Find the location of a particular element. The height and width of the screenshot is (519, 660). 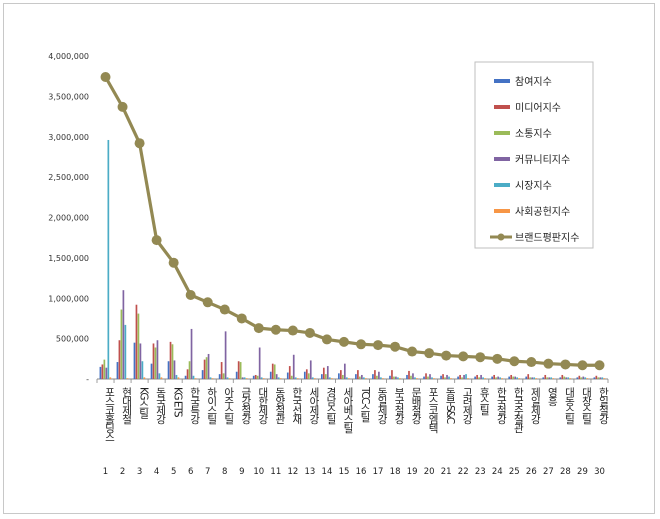

rank-label: 27 is located at coordinates (548, 472).